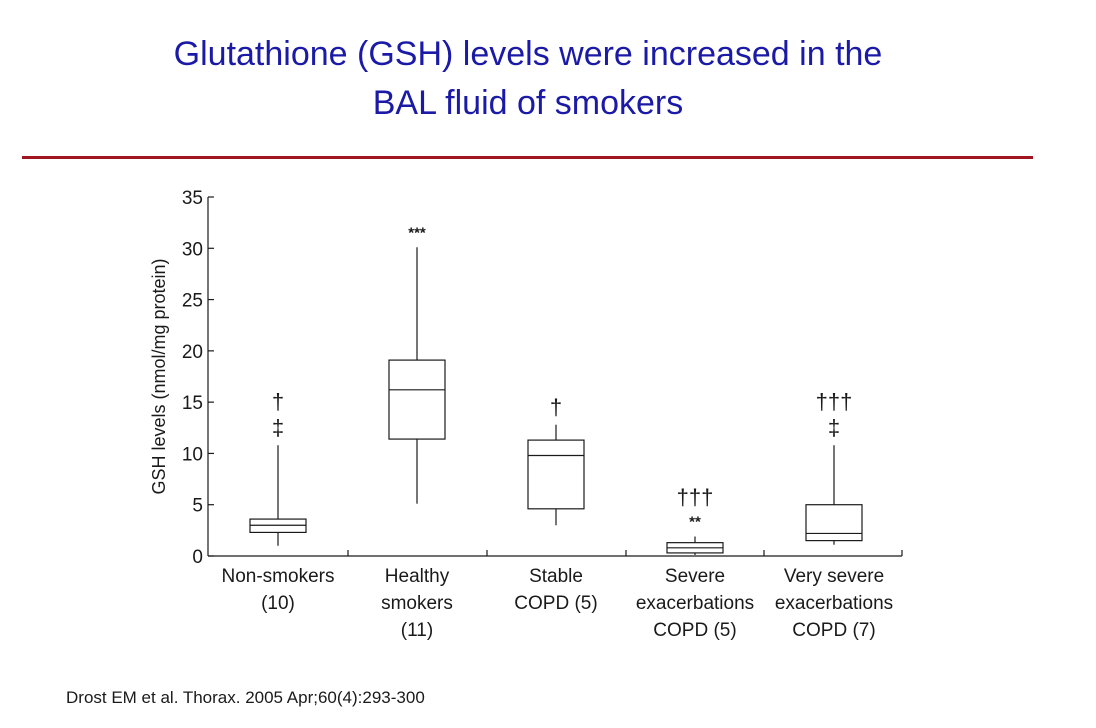 Image resolution: width=1096 pixels, height=728 pixels. I want to click on y-tick-label: 35, so click(192, 198).